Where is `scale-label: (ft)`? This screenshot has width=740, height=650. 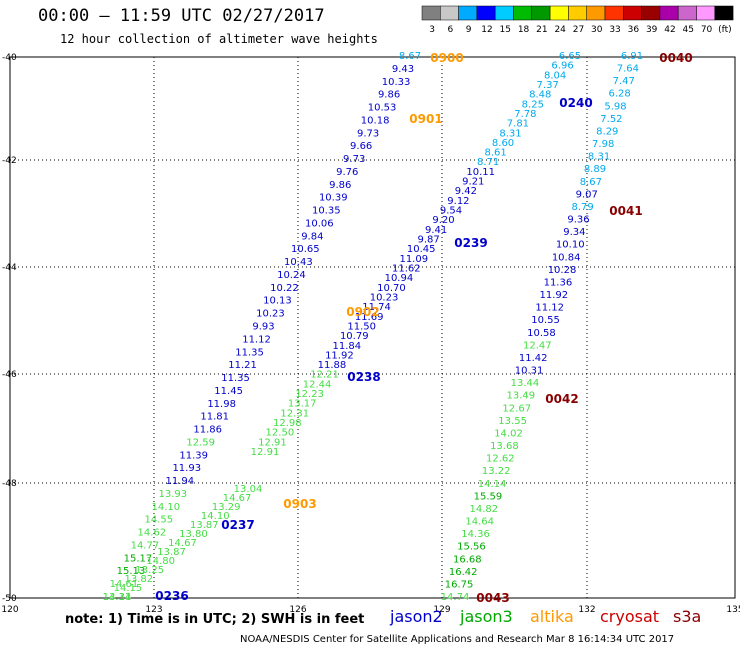 scale-label: (ft) is located at coordinates (725, 30).